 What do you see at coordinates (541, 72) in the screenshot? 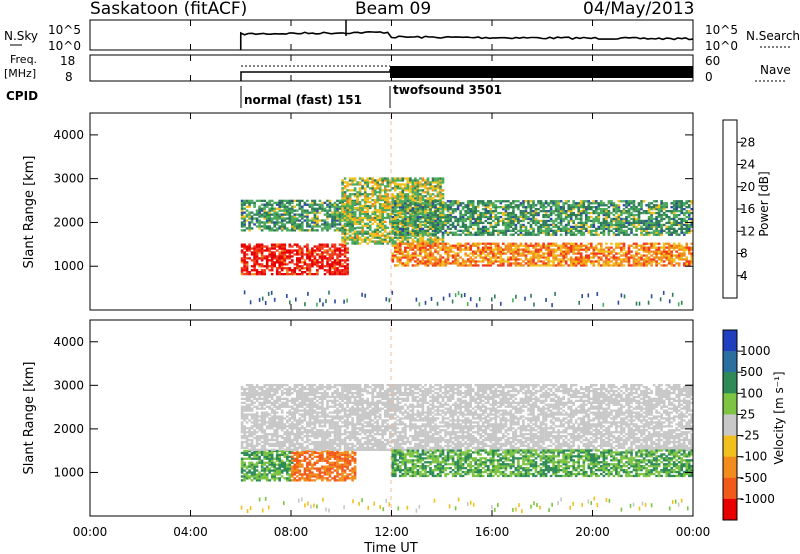
I see `nave-trace-twofsound` at bounding box center [541, 72].